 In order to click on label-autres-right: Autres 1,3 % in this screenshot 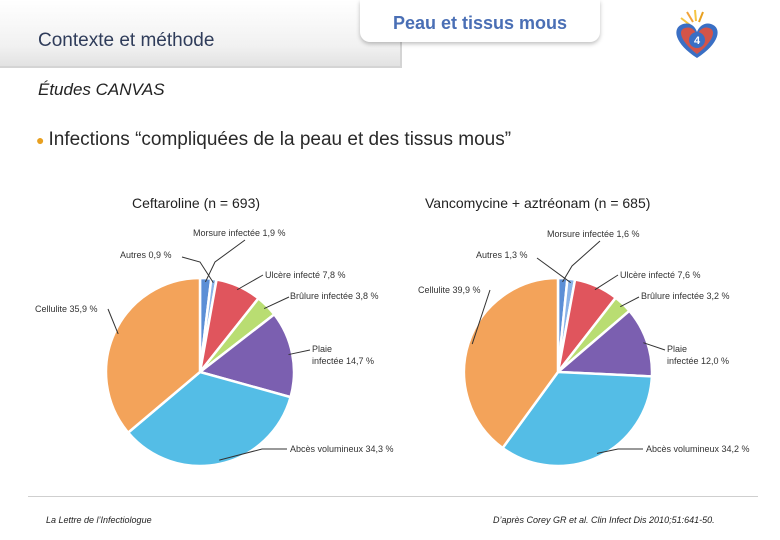, I will do `click(502, 255)`.